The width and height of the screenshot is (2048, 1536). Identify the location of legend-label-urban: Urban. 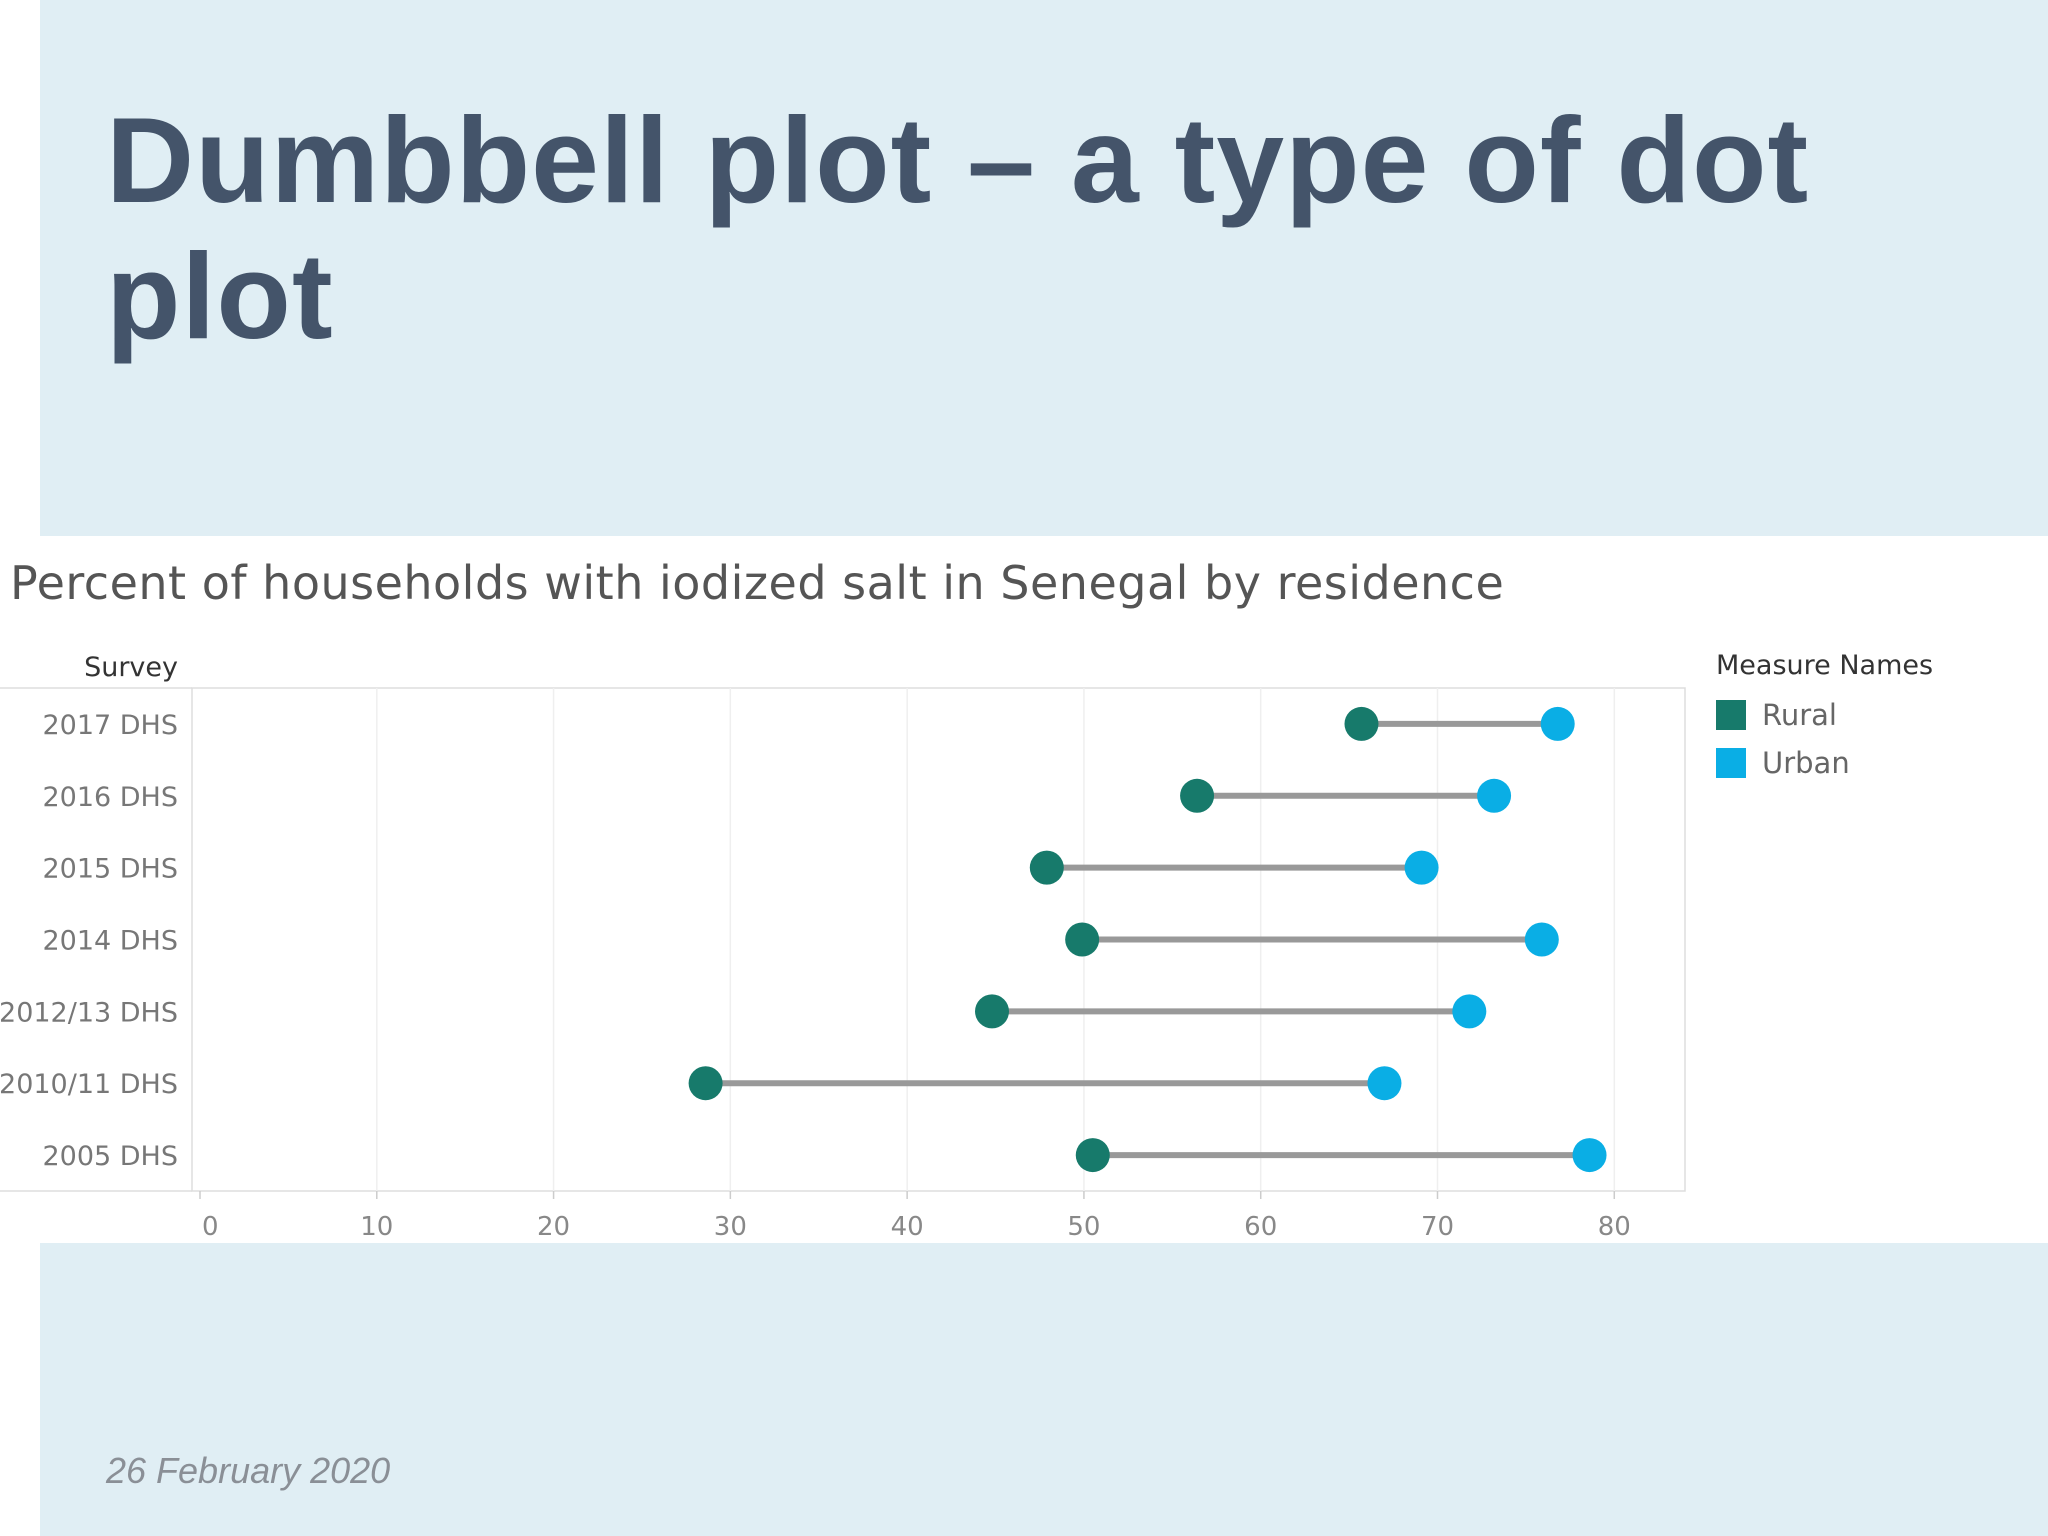
(1806, 763).